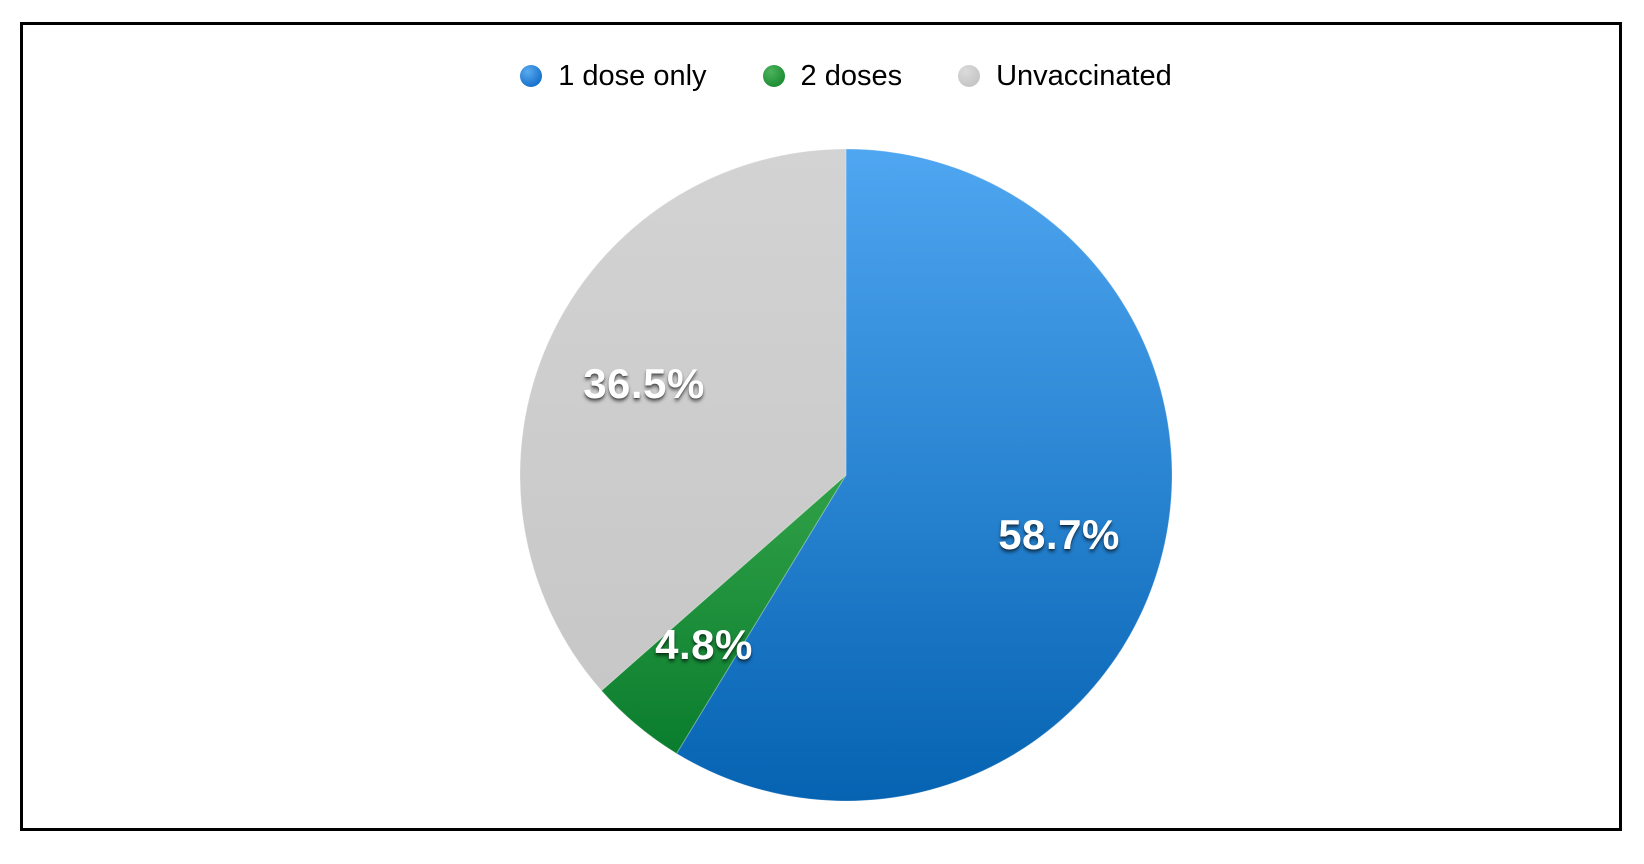 The width and height of the screenshot is (1644, 864). I want to click on slice-value-label: 4.8%, so click(704, 644).